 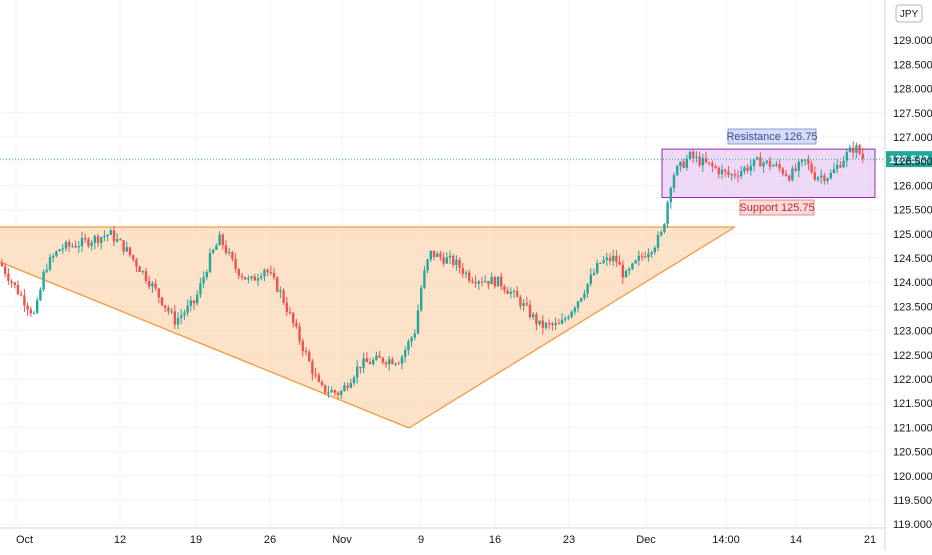 I want to click on x-tick-label: Nov, so click(x=342, y=540).